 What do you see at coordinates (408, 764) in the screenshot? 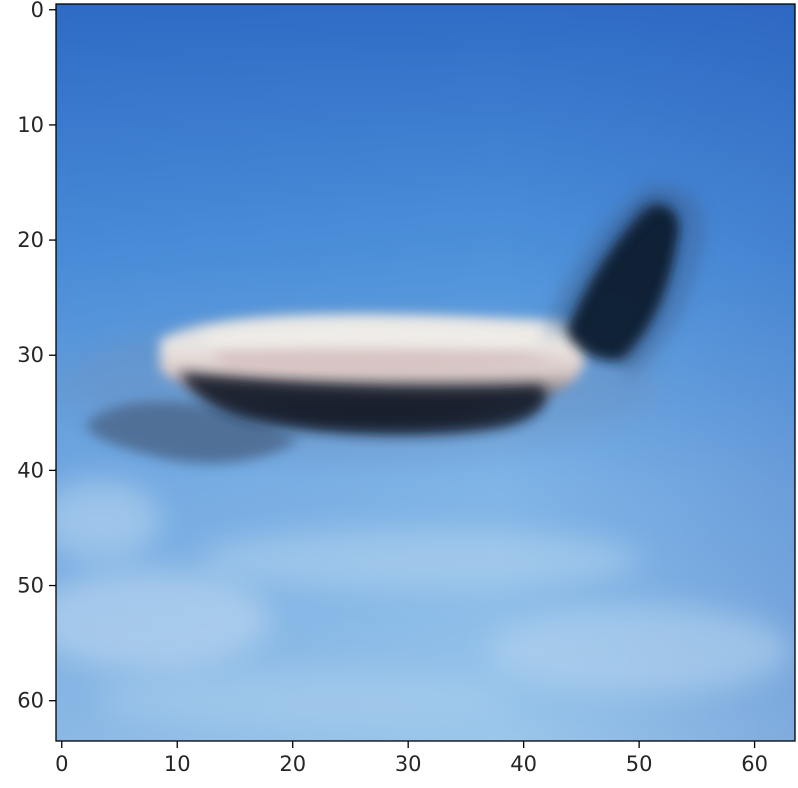
I see `x-tick-label: 30` at bounding box center [408, 764].